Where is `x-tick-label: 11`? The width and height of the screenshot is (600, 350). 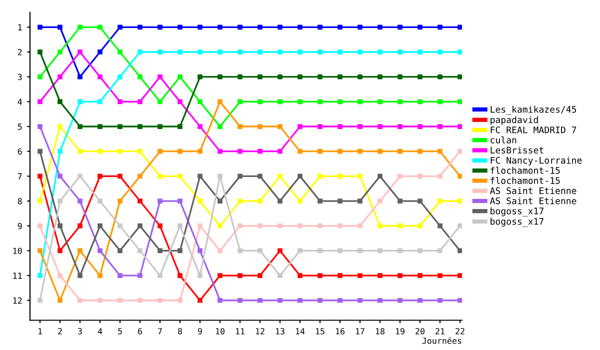
x-tick-label: 11 is located at coordinates (240, 331).